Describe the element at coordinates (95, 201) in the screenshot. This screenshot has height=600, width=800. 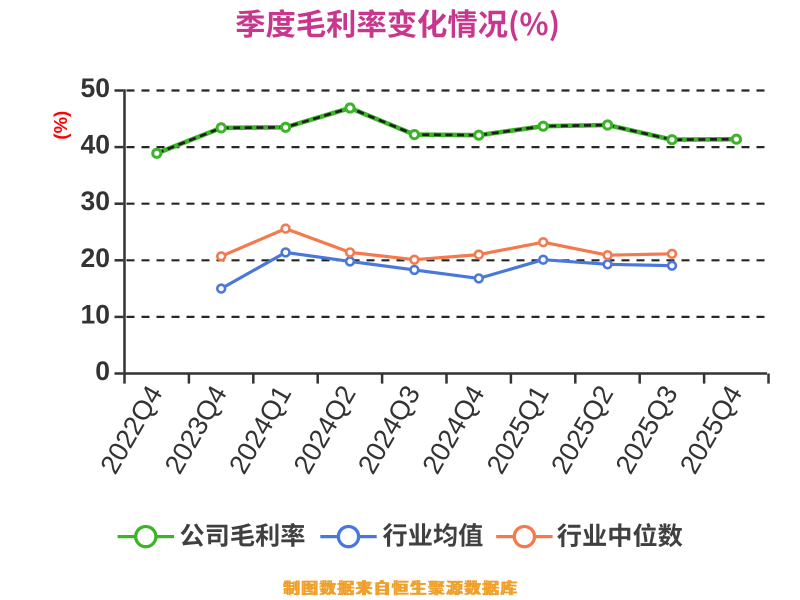
I see `svg-text: 30` at that location.